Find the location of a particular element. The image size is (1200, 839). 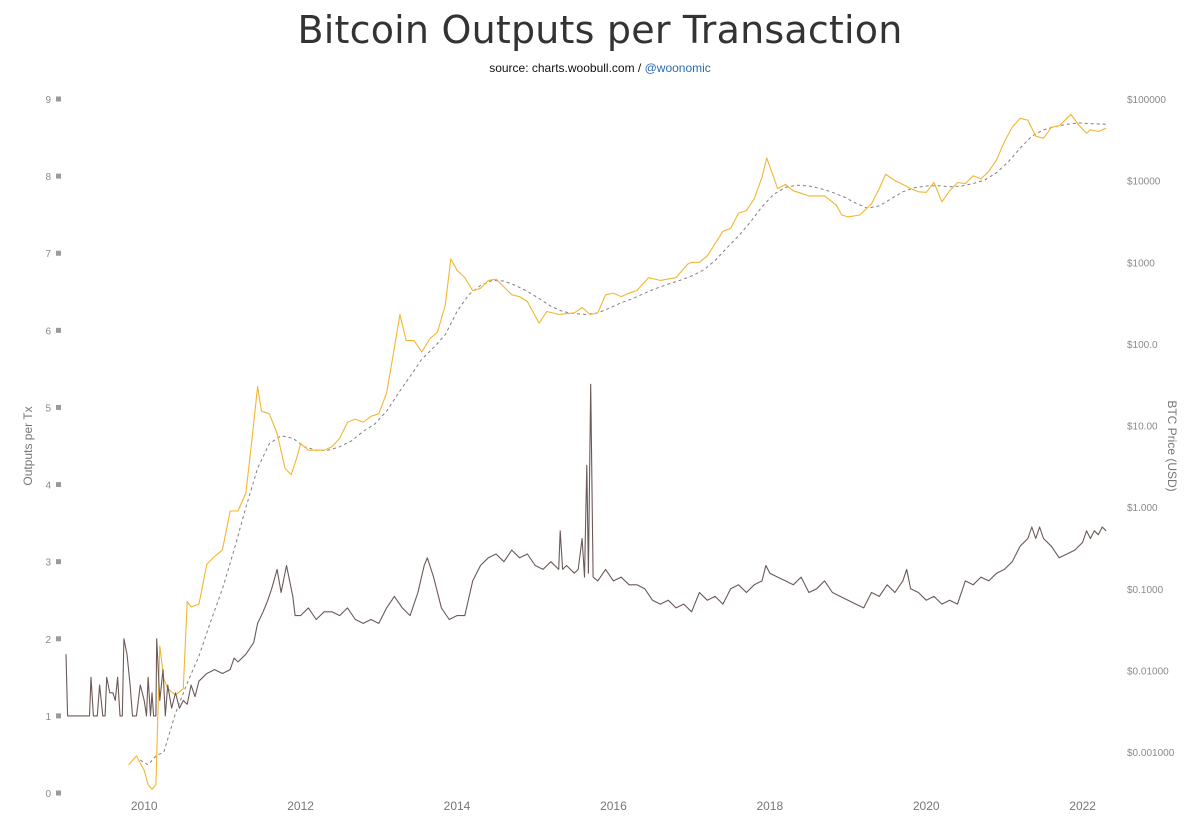

x-axis: 2010 2012 2014 2016 2018 2020 2022 is located at coordinates (613, 806).